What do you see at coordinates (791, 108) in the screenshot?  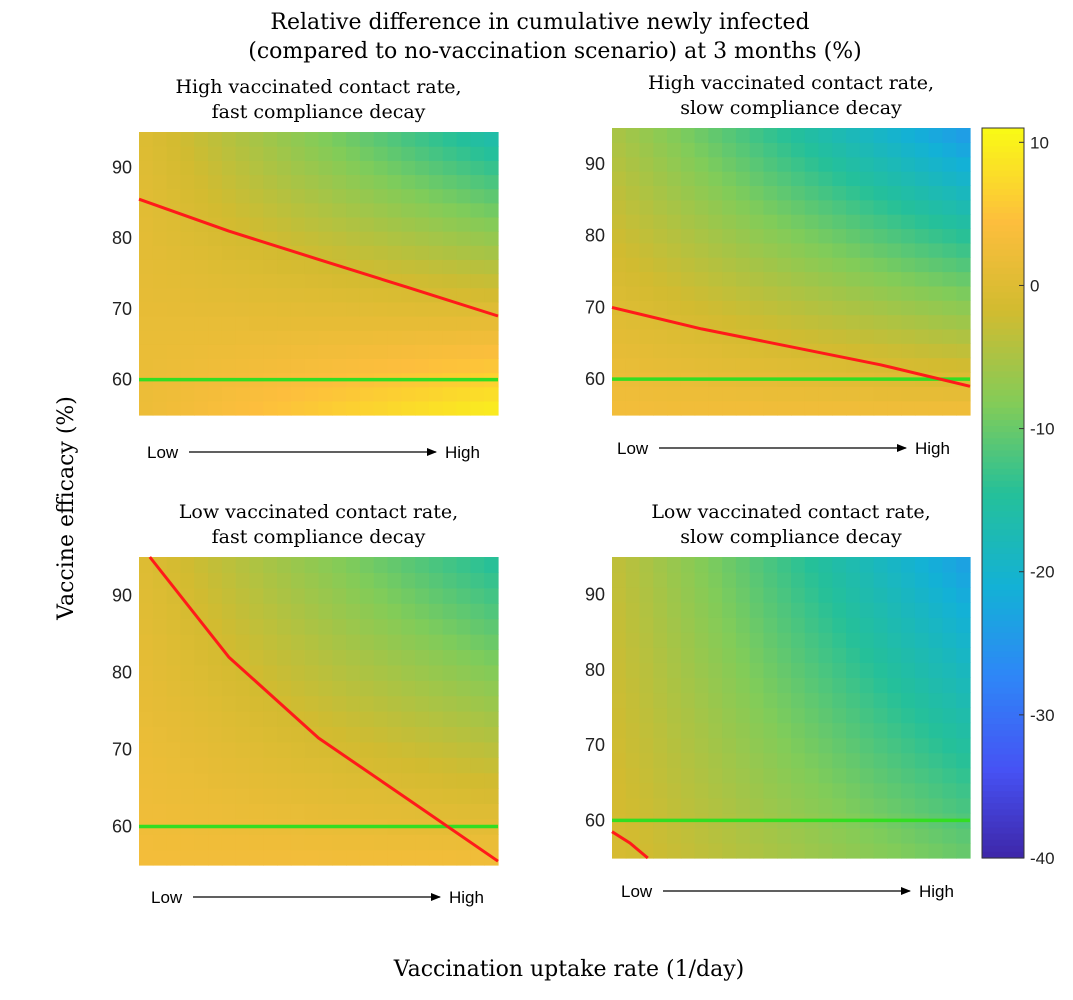 I see `subplot-title-line2: slow compliance decay` at bounding box center [791, 108].